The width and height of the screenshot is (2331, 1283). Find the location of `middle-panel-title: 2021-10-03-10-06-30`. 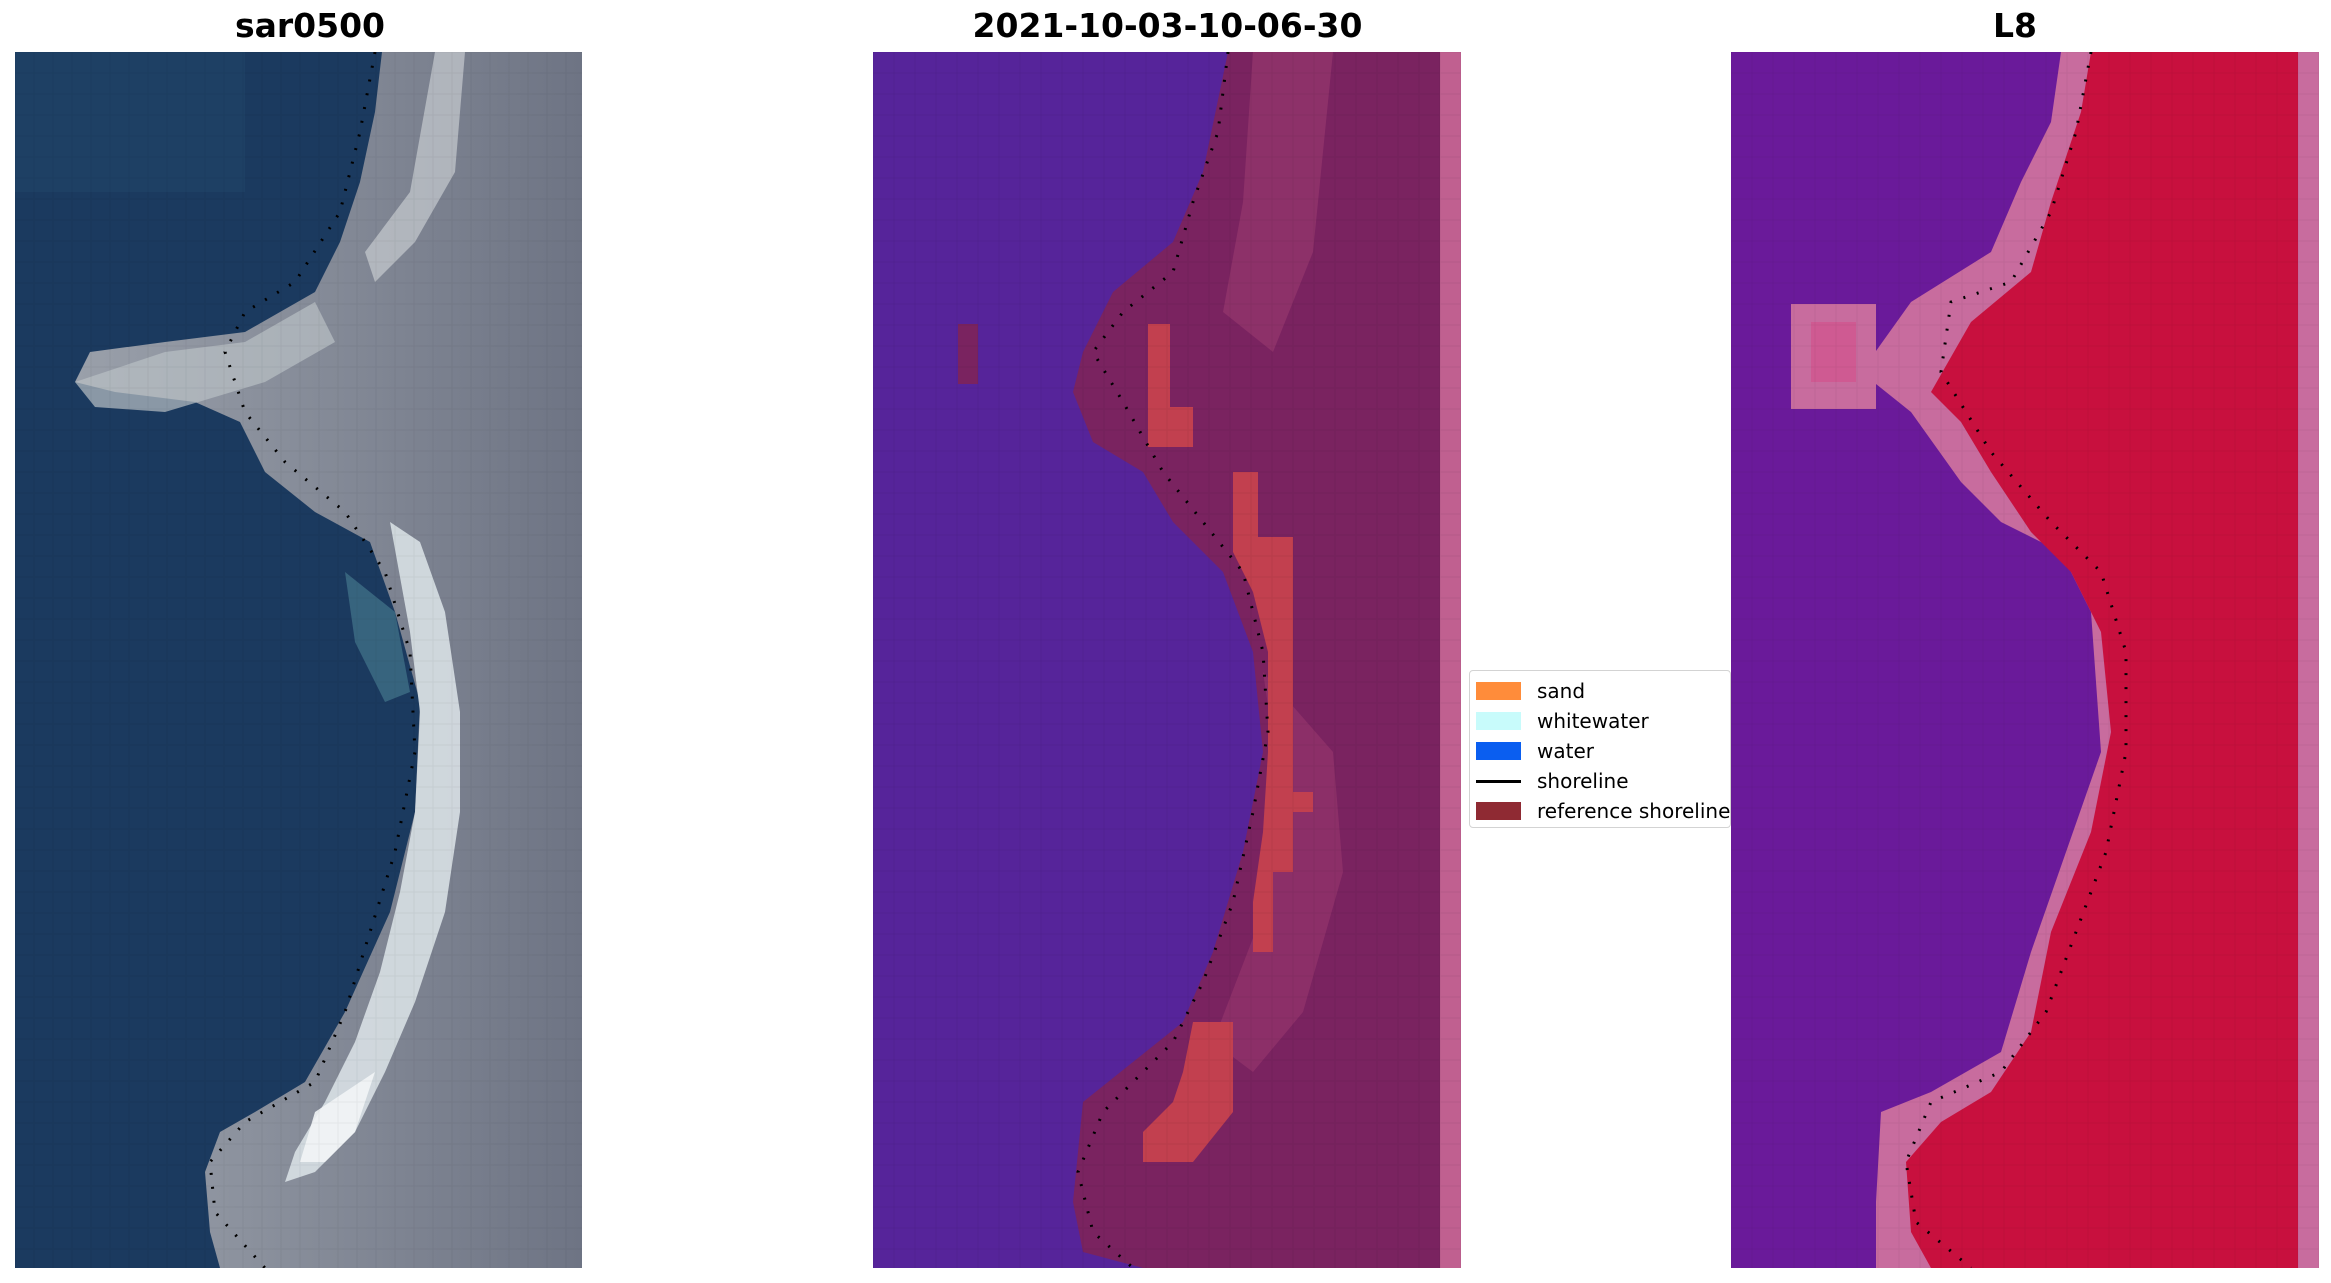

middle-panel-title: 2021-10-03-10-06-30 is located at coordinates (1167, 25).